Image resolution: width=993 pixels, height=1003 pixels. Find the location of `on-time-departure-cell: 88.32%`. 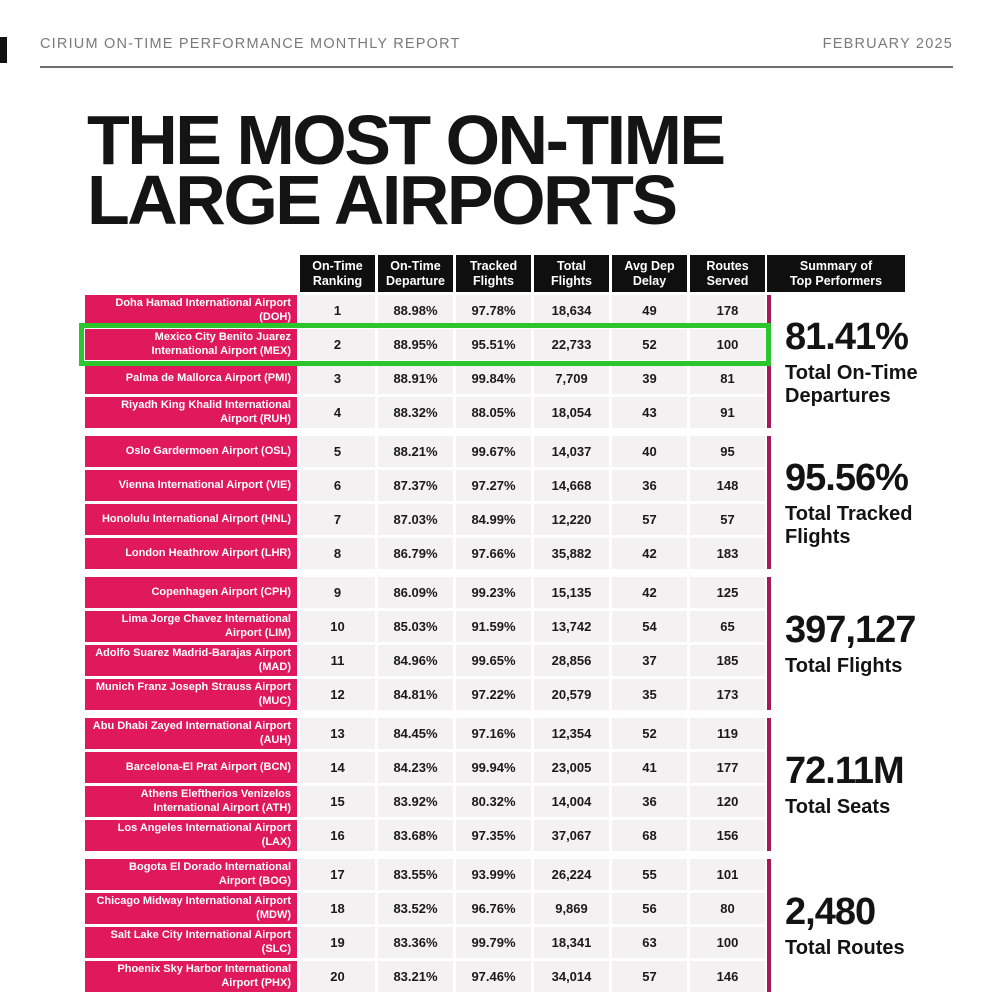

on-time-departure-cell: 88.32% is located at coordinates (415, 412).